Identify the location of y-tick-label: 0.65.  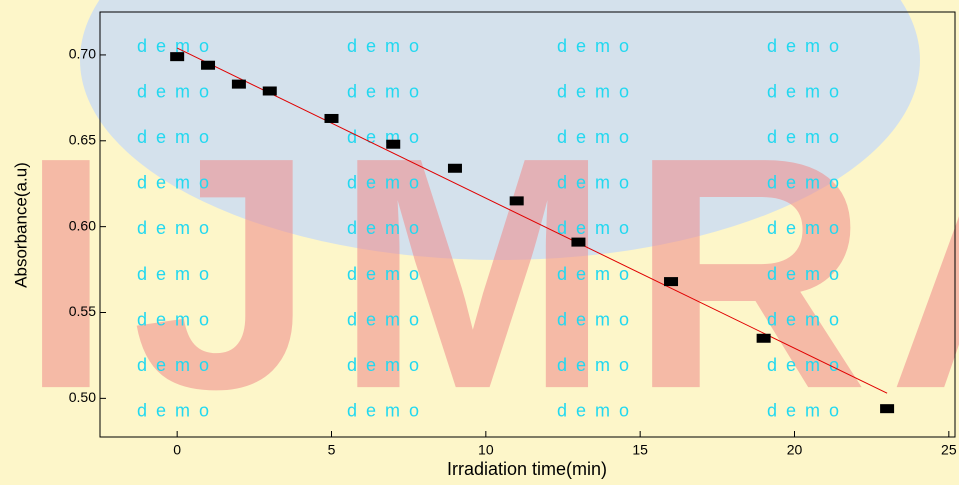
(82, 139).